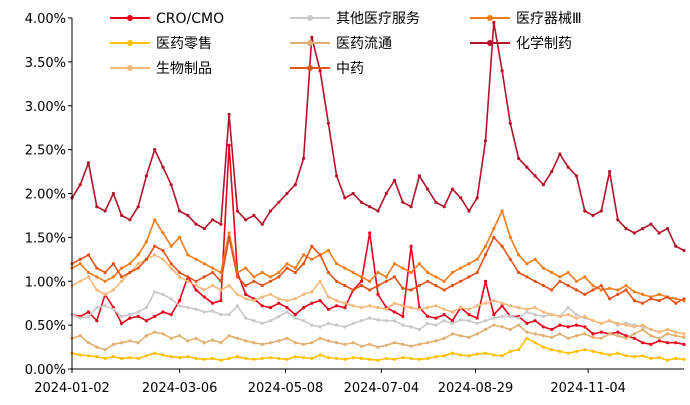 The width and height of the screenshot is (690, 405). What do you see at coordinates (161, 44) in the screenshot?
I see `legend-item: 医药零售` at bounding box center [161, 44].